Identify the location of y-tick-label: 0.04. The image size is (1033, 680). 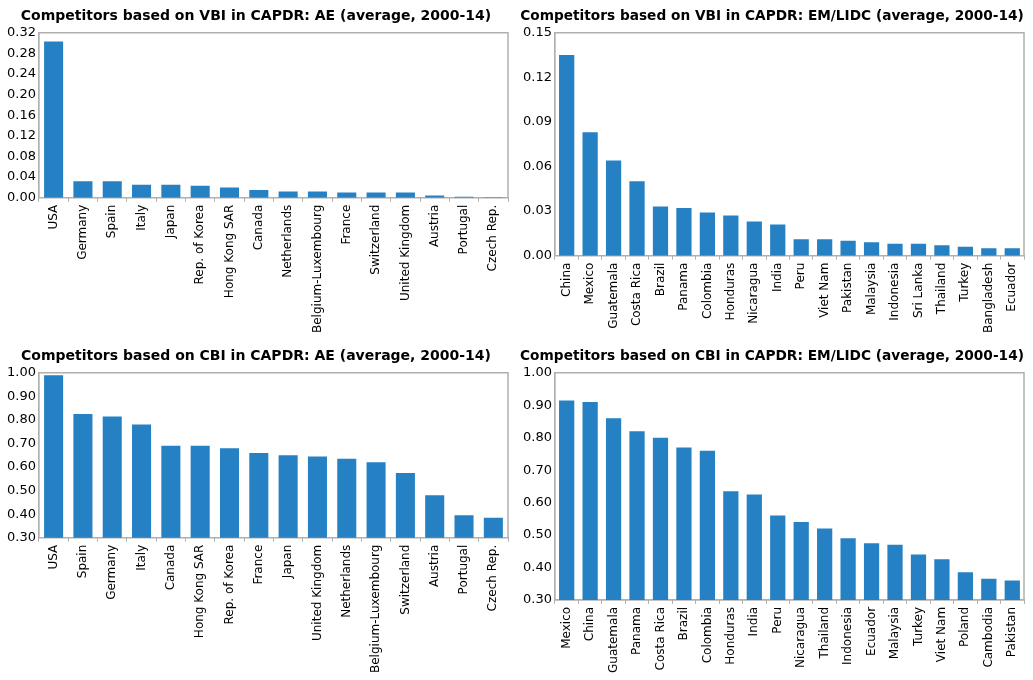
(21, 176).